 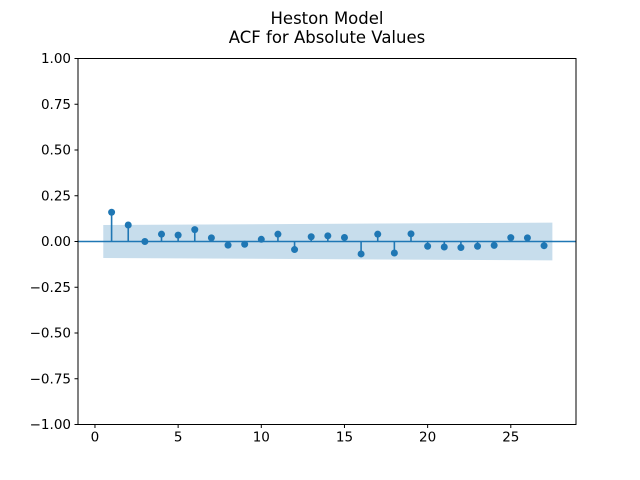 I want to click on x-tick-label: 5, so click(x=178, y=438).